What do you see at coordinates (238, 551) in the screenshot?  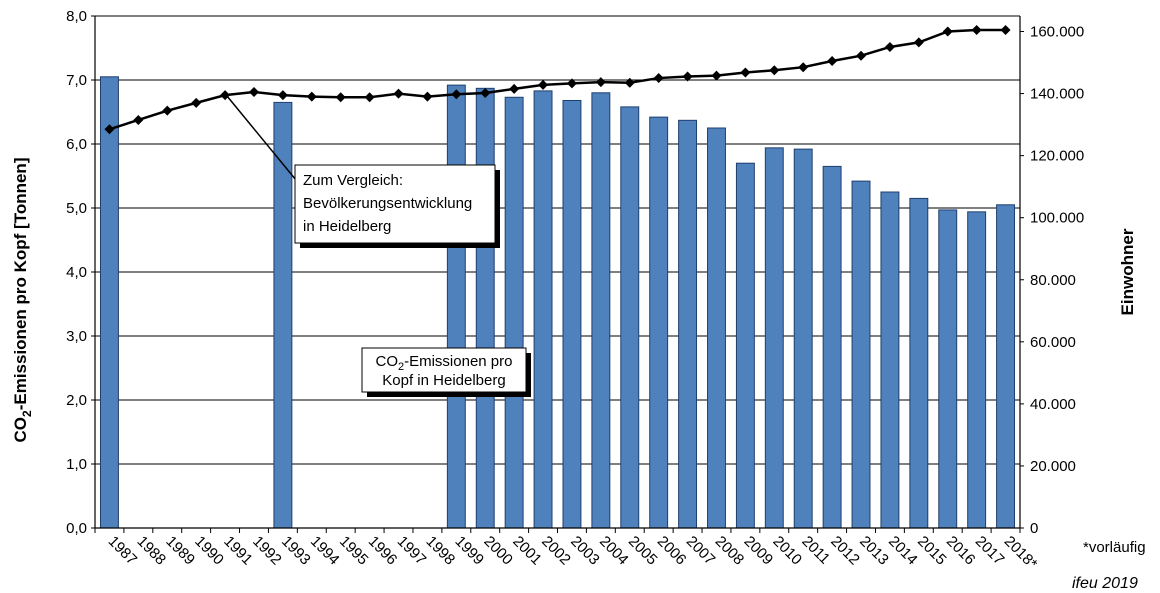 I see `x-tick-label: 1991` at bounding box center [238, 551].